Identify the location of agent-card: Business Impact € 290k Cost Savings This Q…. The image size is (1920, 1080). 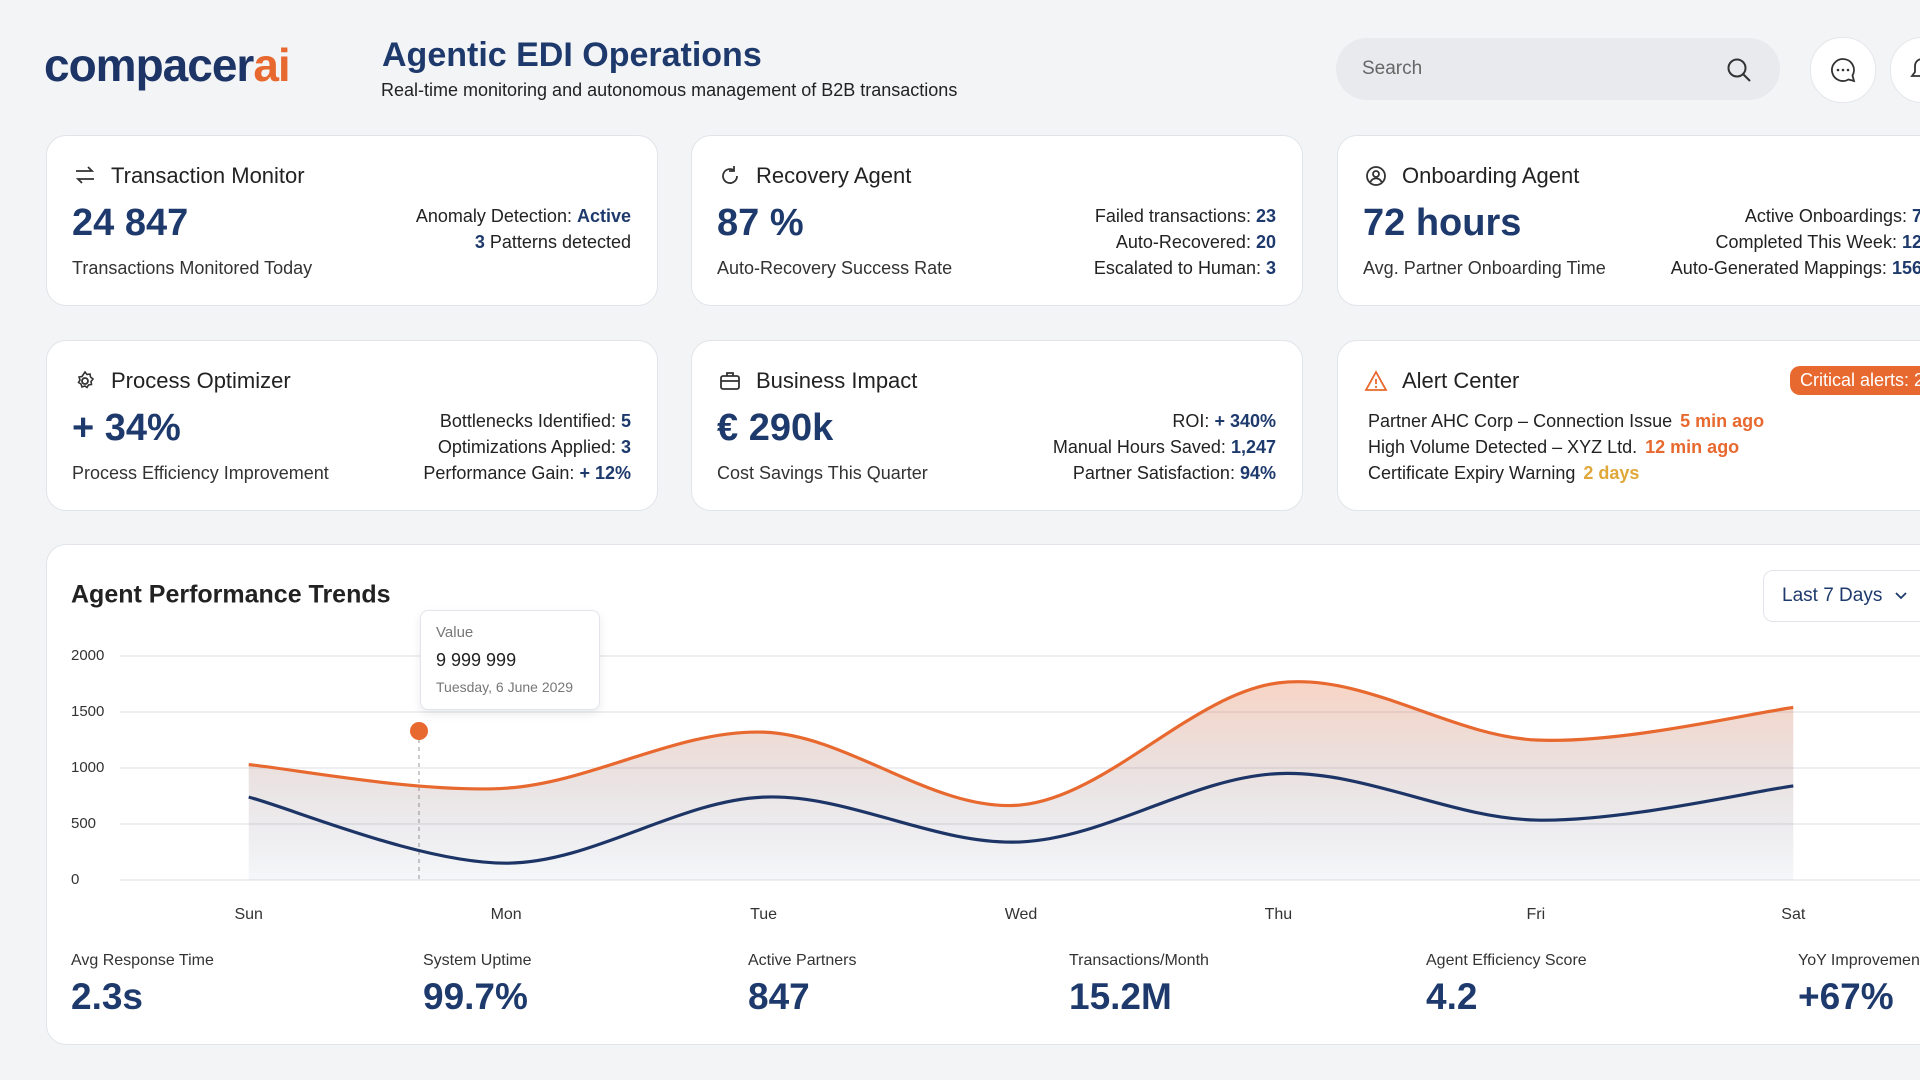
(997, 425).